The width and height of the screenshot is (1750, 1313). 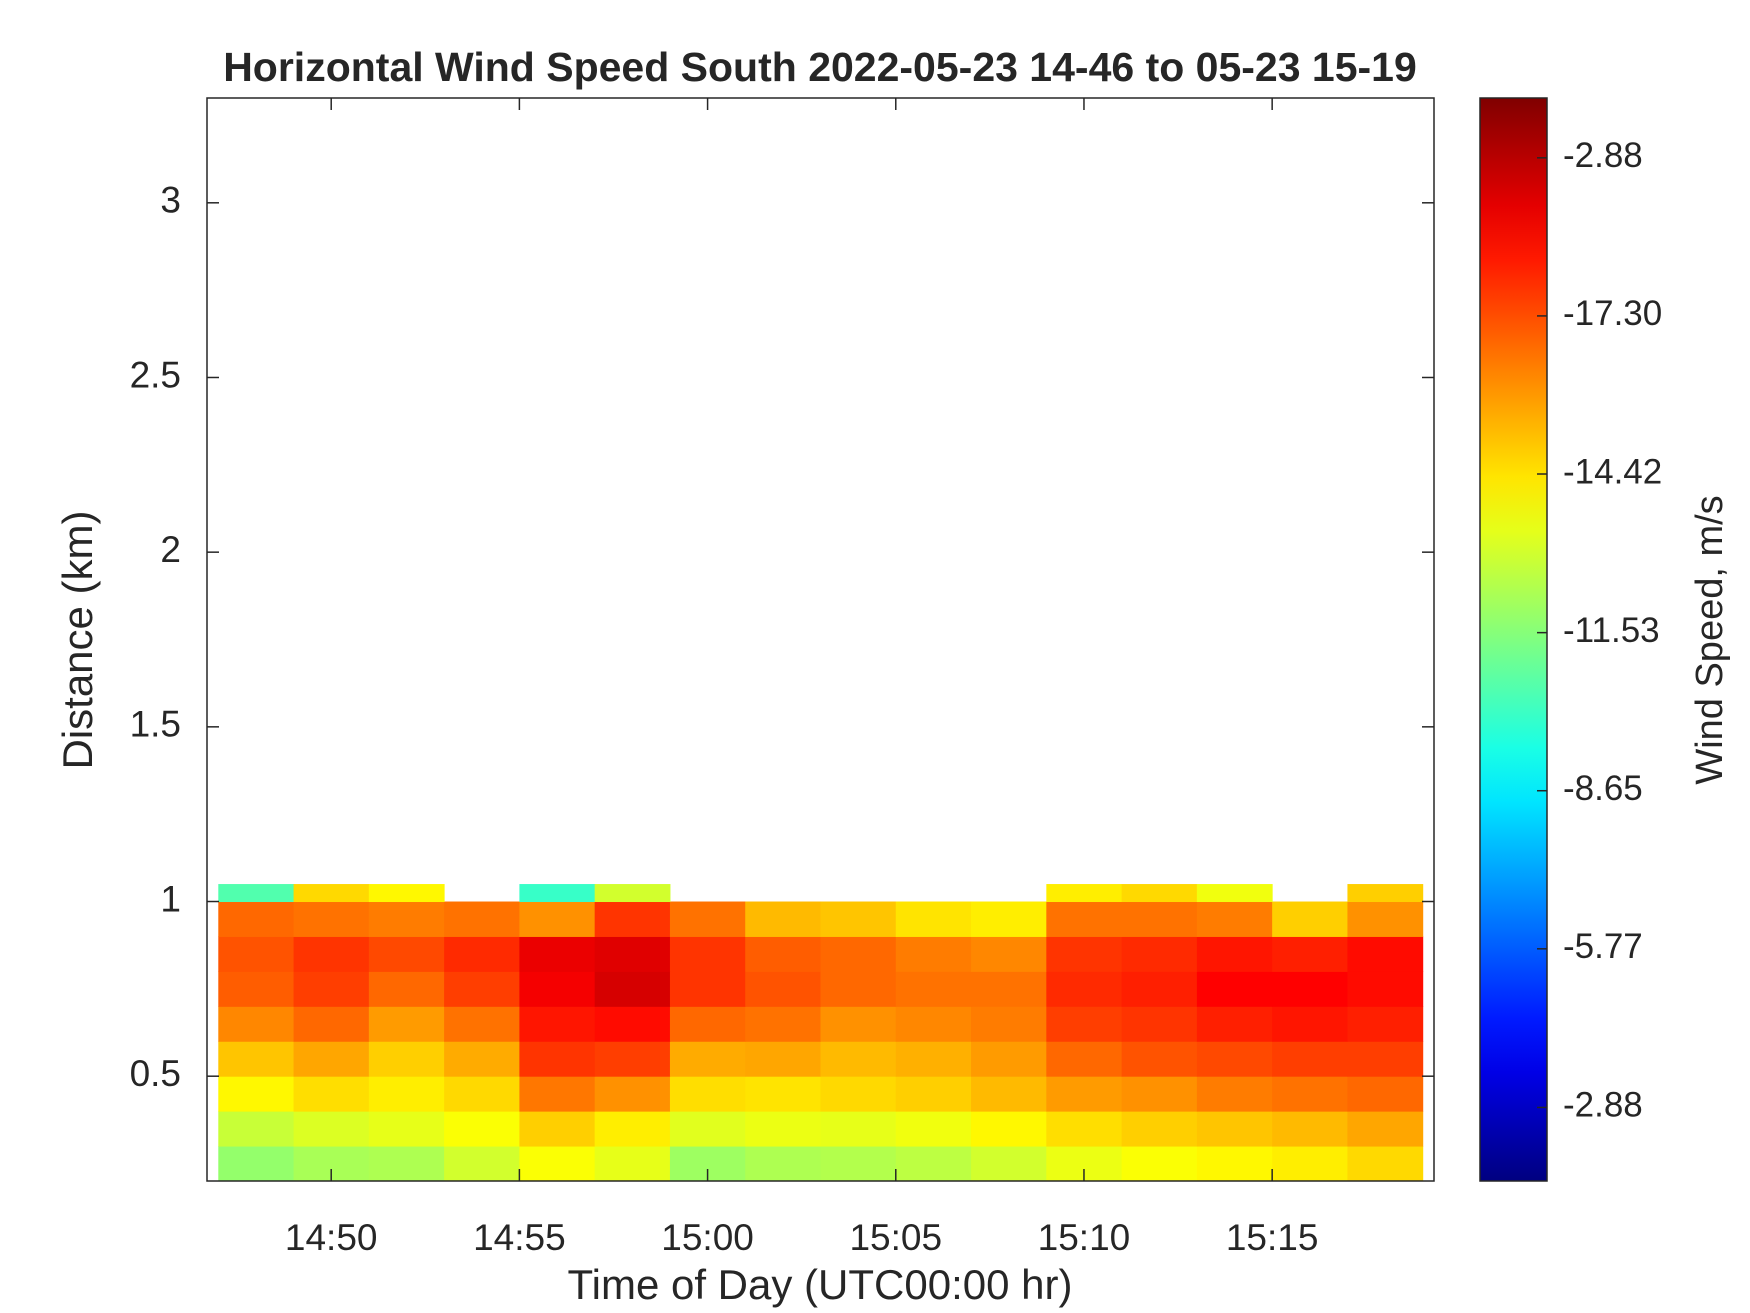 What do you see at coordinates (170, 200) in the screenshot?
I see `y-tick-label: 3` at bounding box center [170, 200].